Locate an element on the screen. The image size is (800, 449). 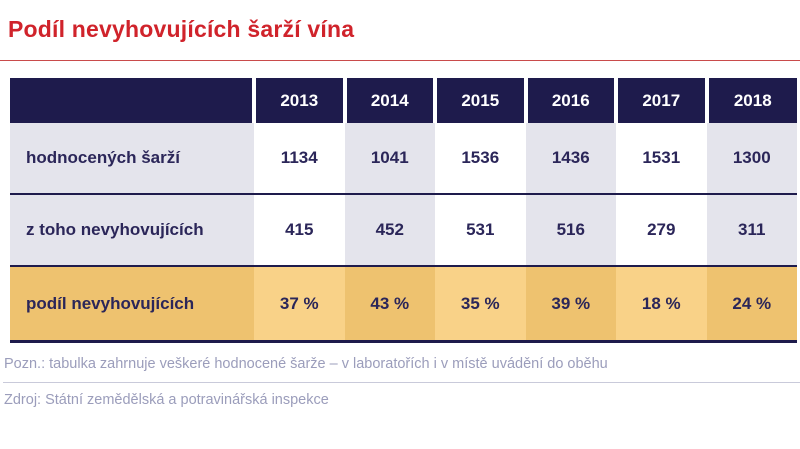
table-cell: 1041 is located at coordinates (389, 158).